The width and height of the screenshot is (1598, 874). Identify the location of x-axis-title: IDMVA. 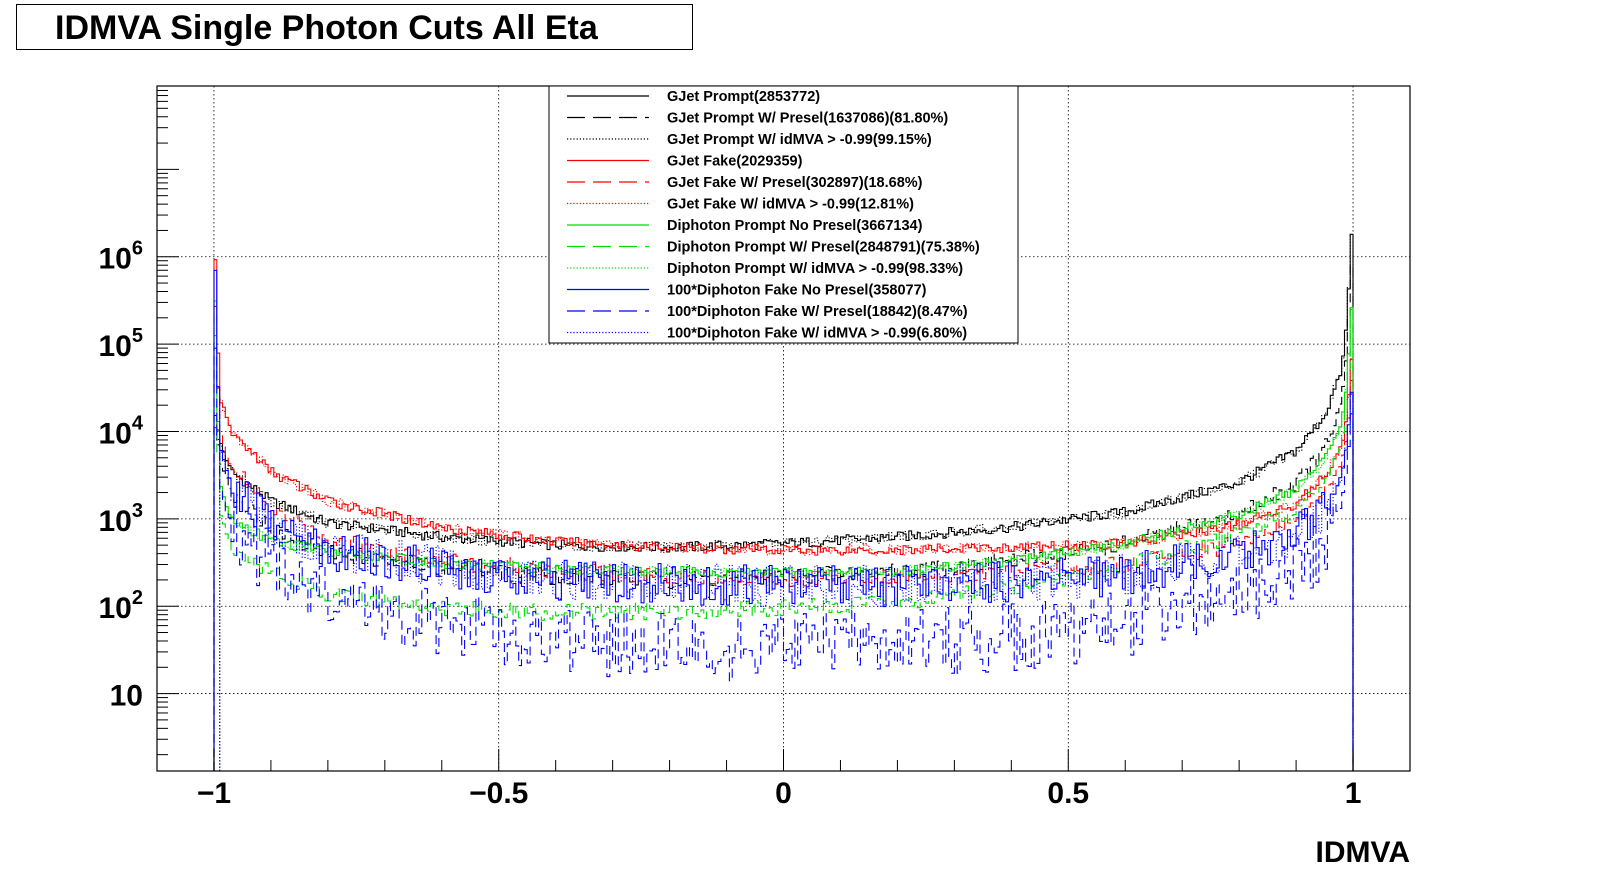
(1363, 852).